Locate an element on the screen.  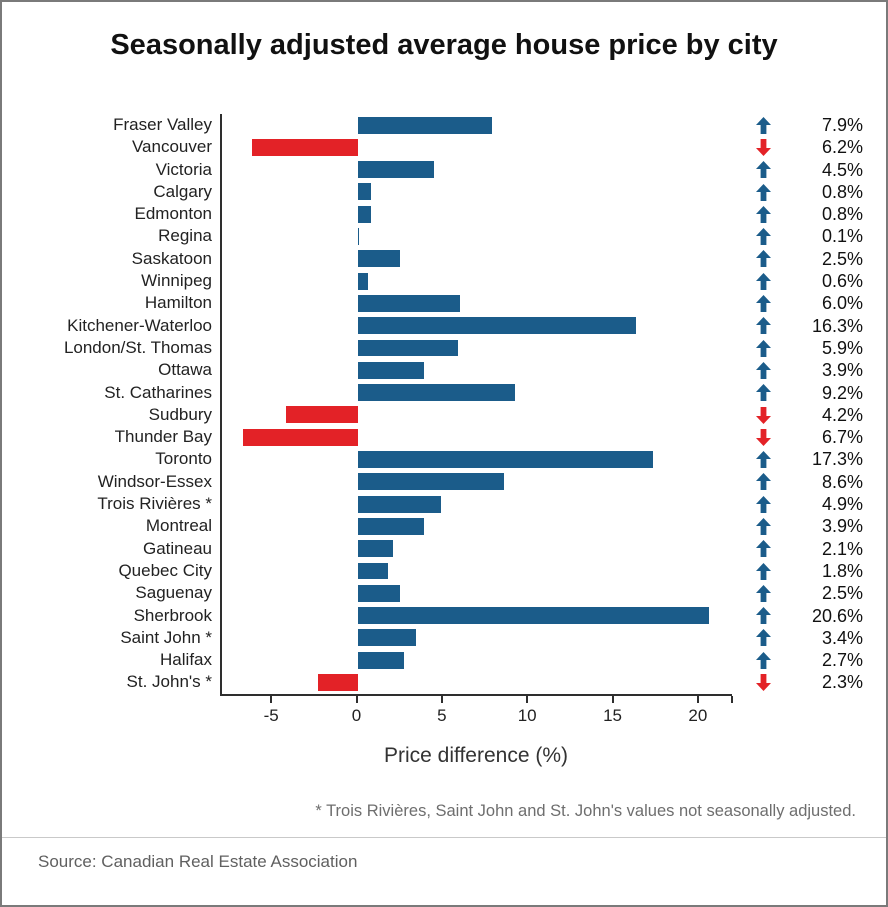
category-label: Ottawa is located at coordinates (185, 370).